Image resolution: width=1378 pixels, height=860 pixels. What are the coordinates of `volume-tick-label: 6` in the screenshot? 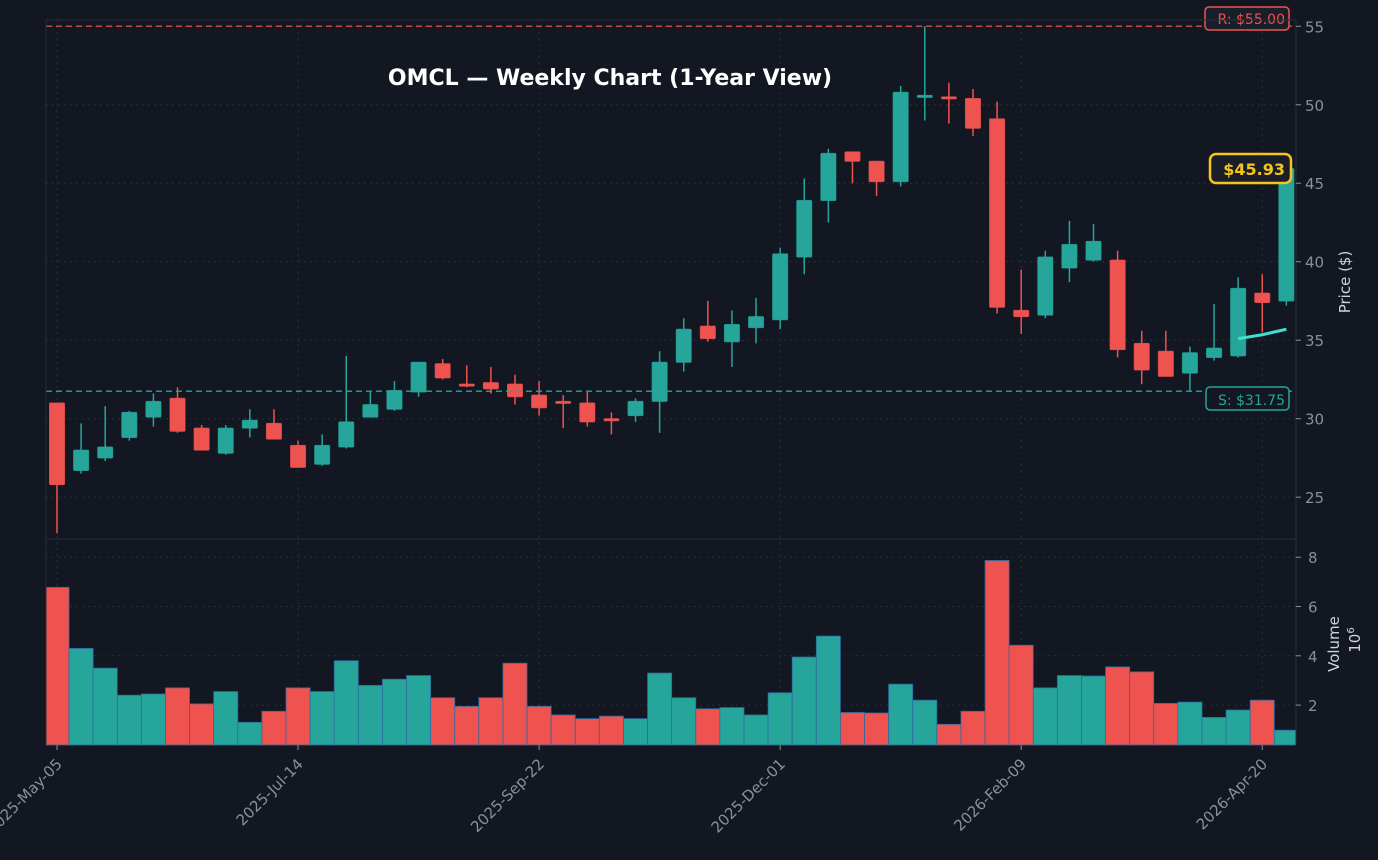 It's located at (1313, 608).